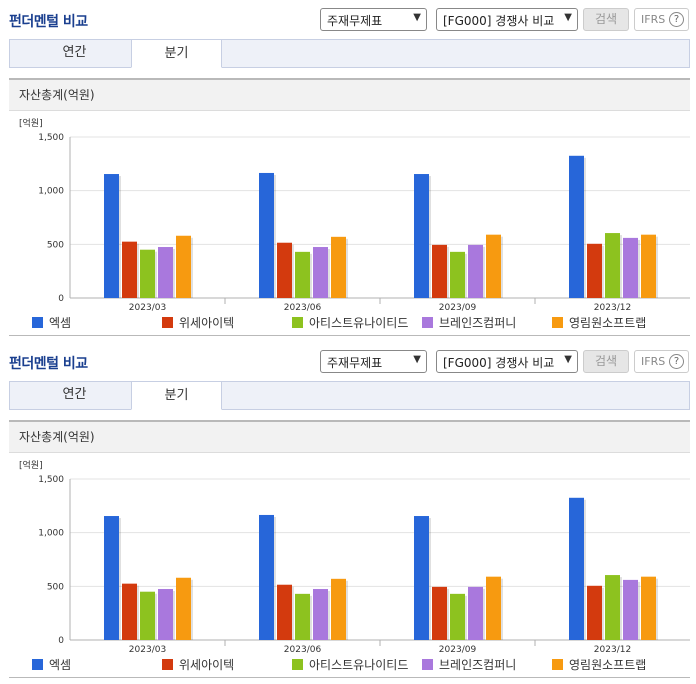  Describe the element at coordinates (61, 299) in the screenshot. I see `y-tick-label: 0` at that location.